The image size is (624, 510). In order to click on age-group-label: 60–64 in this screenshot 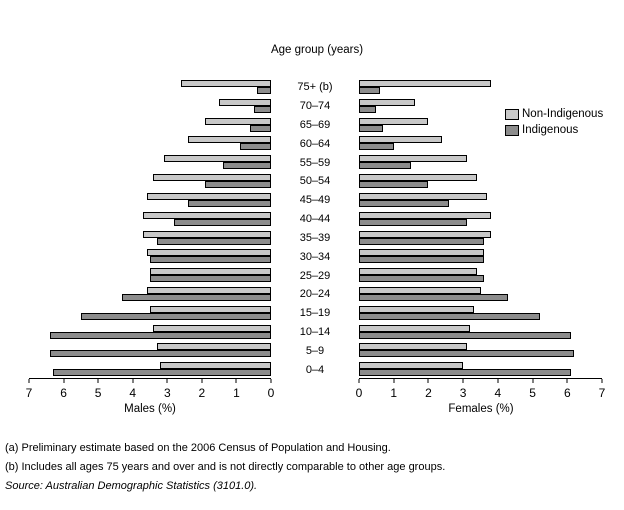, I will do `click(315, 143)`.